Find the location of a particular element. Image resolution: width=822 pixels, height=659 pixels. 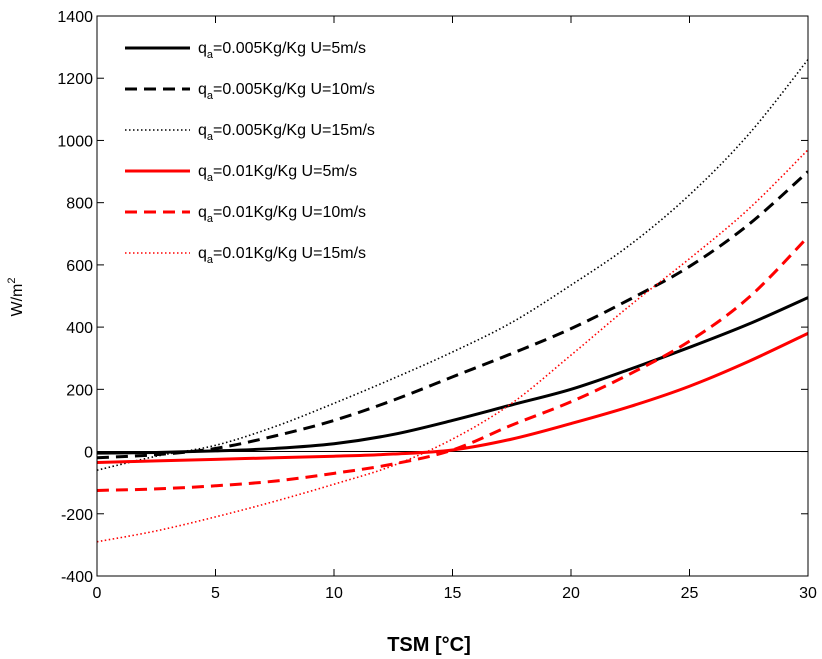

y-axis-label-main: W/m is located at coordinates (17, 300).